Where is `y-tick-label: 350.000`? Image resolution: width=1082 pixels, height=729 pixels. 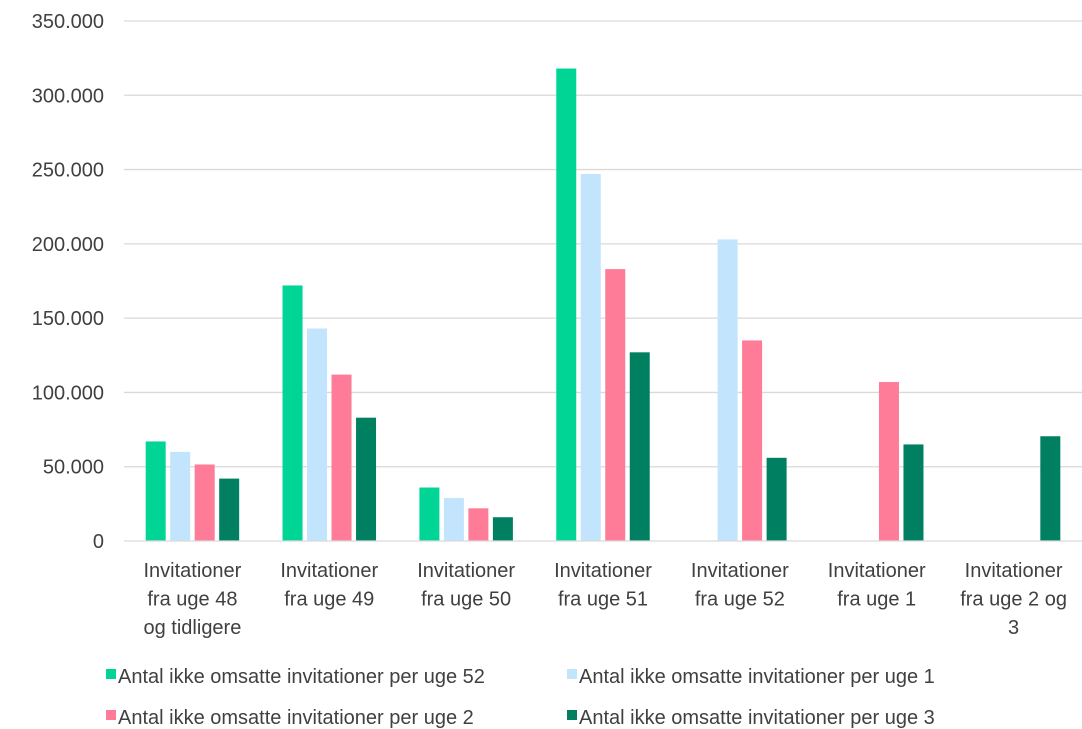 y-tick-label: 350.000 is located at coordinates (68, 22).